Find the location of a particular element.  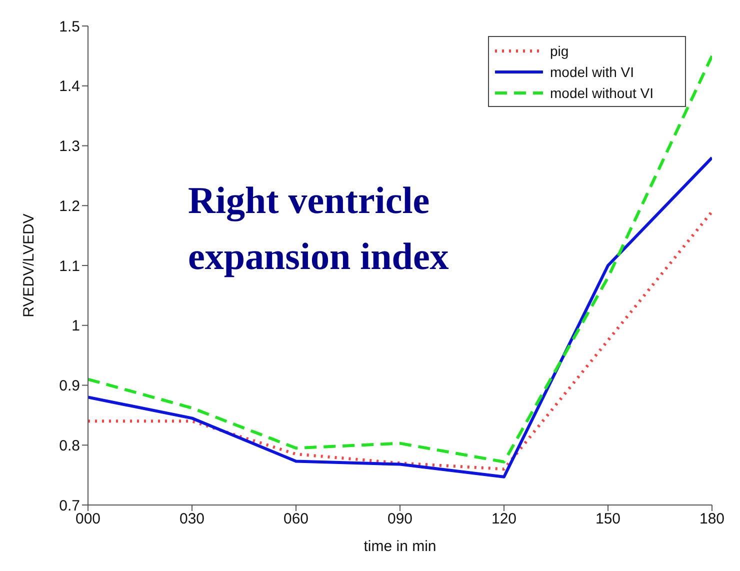

y-tick-label: 0.8 is located at coordinates (69, 445).